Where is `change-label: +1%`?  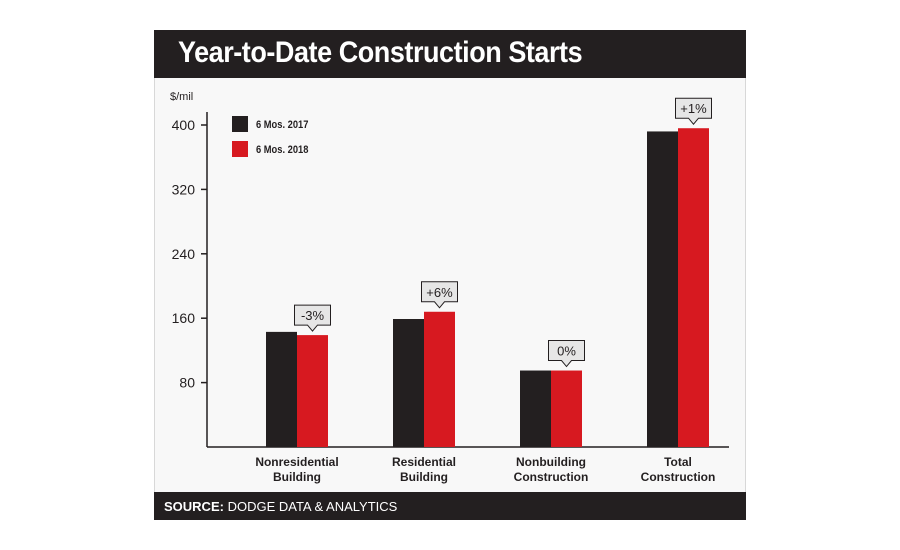 change-label: +1% is located at coordinates (693, 108).